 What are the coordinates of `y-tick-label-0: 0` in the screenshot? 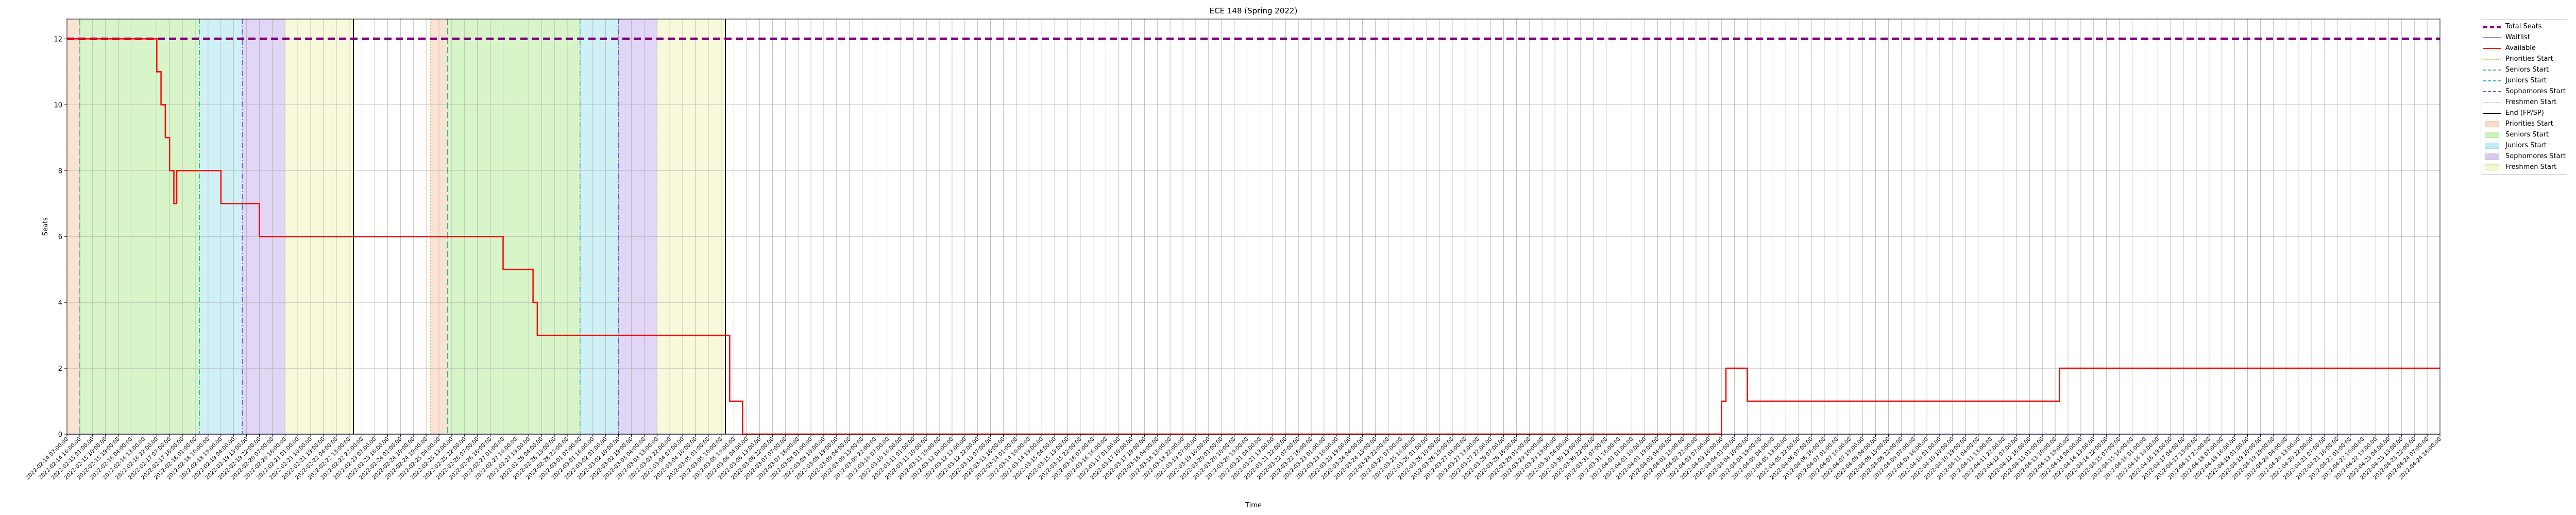 It's located at (60, 435).